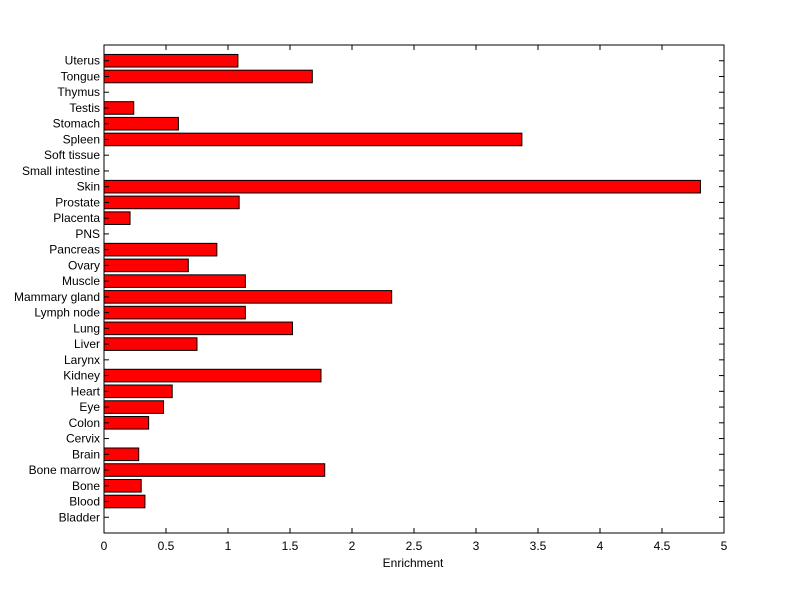  Describe the element at coordinates (198, 328) in the screenshot. I see `bar-lung` at that location.